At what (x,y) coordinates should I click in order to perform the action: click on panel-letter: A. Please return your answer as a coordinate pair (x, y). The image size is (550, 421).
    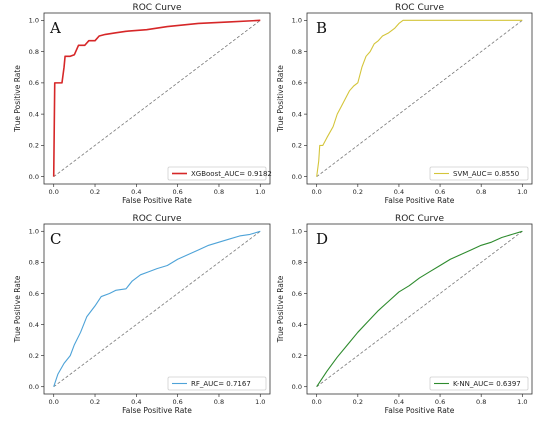
    Looking at the image, I should click on (55, 28).